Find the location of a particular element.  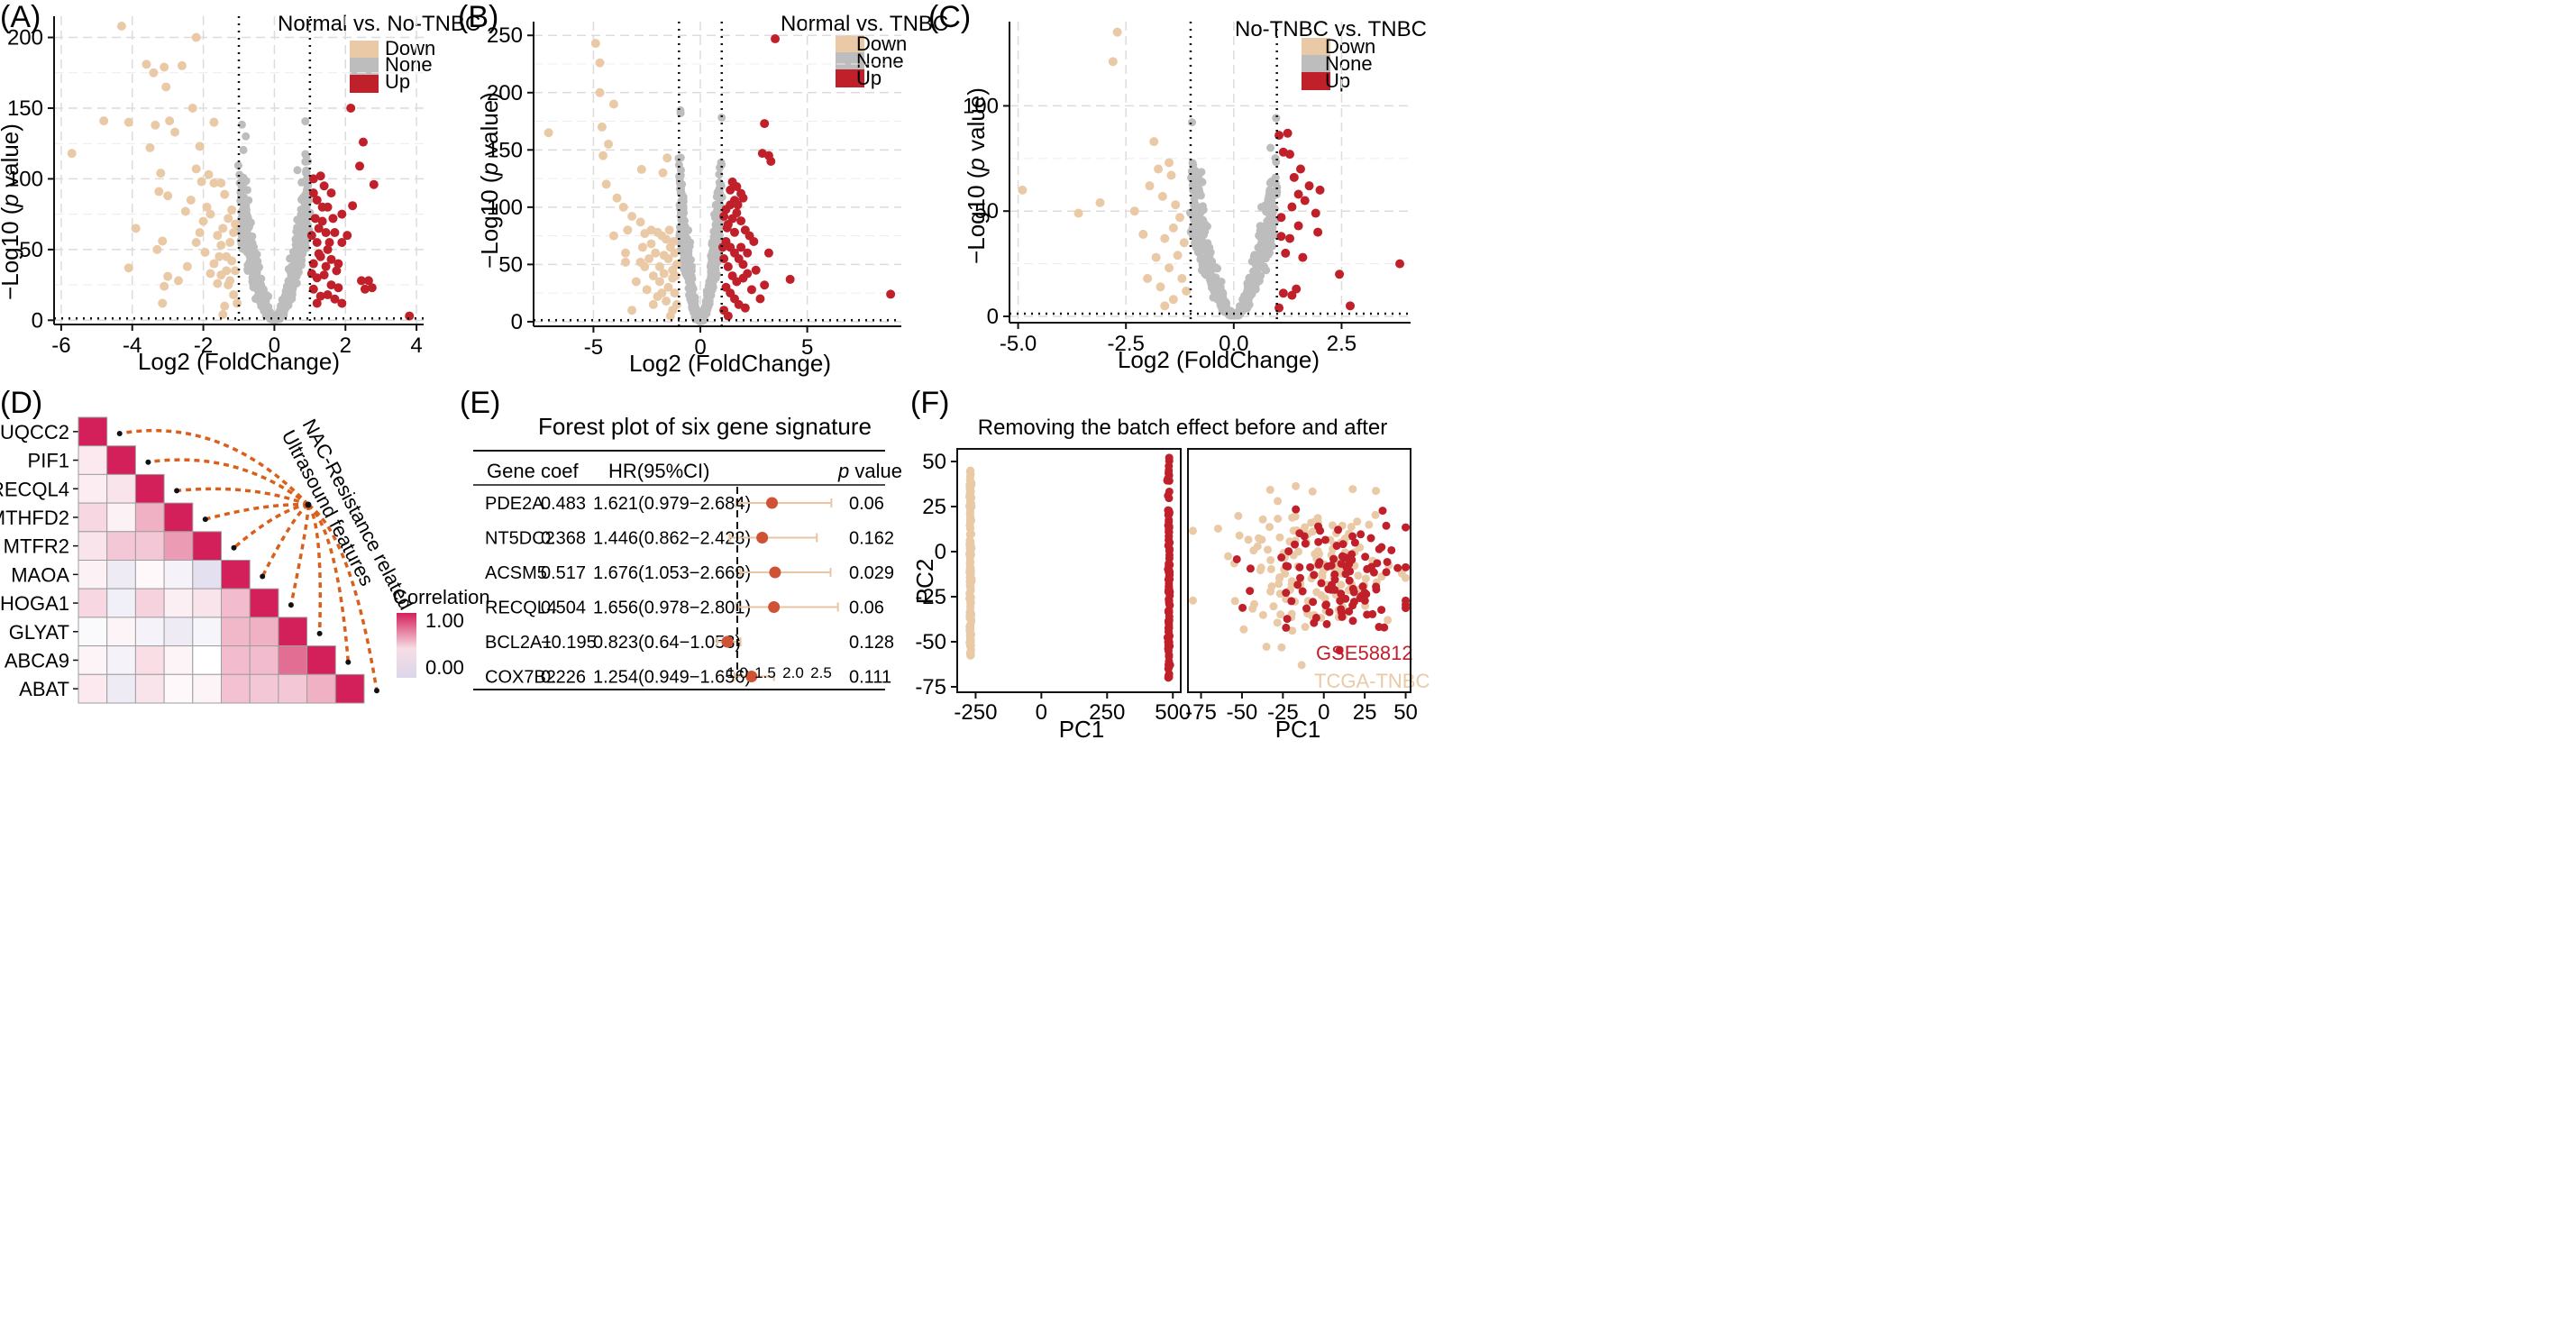

forest-header-gene: Gene is located at coordinates (511, 471).